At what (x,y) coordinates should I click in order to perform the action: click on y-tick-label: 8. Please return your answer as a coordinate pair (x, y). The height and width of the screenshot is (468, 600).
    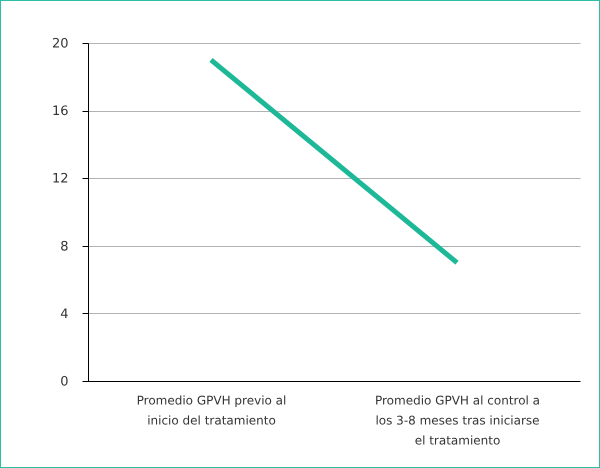
    Looking at the image, I should click on (64, 246).